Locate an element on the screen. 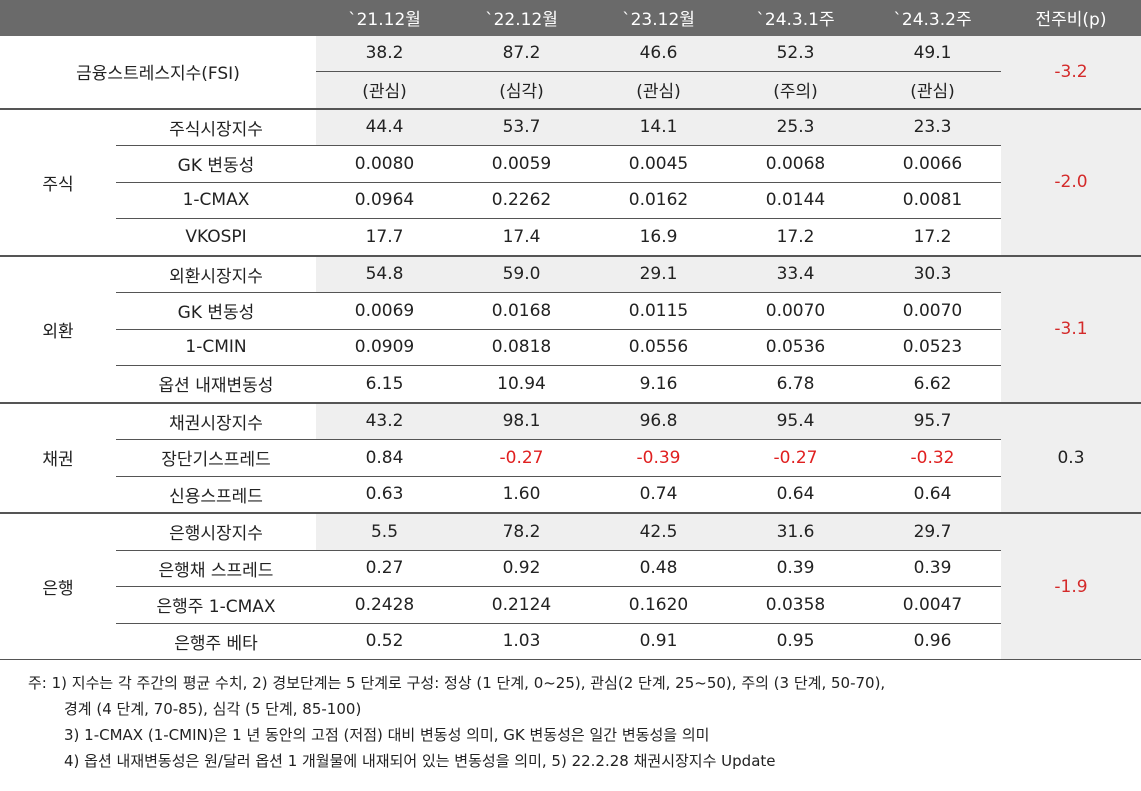  header-col: `22.12월 is located at coordinates (521, 18).